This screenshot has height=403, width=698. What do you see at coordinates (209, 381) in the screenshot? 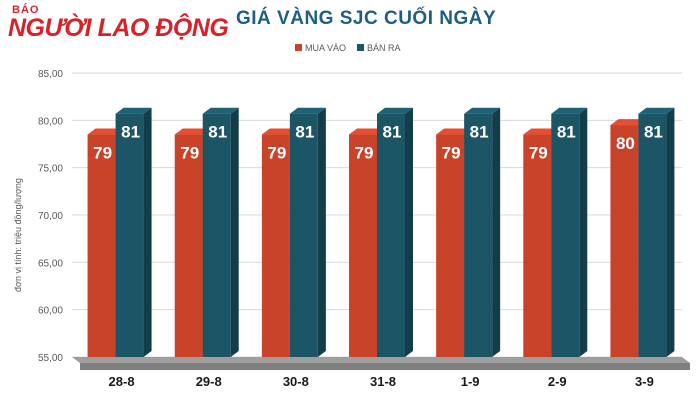
I see `x-tick-label: 29-8` at bounding box center [209, 381].